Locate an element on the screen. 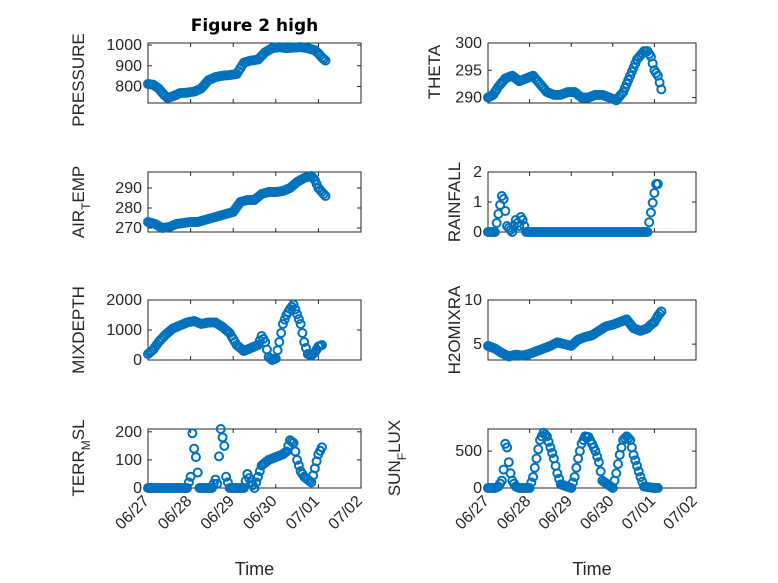 Image resolution: width=778 pixels, height=583 pixels. subplot-mixdepth: 0 1000 2000 MIXDEPTH is located at coordinates (215, 330).